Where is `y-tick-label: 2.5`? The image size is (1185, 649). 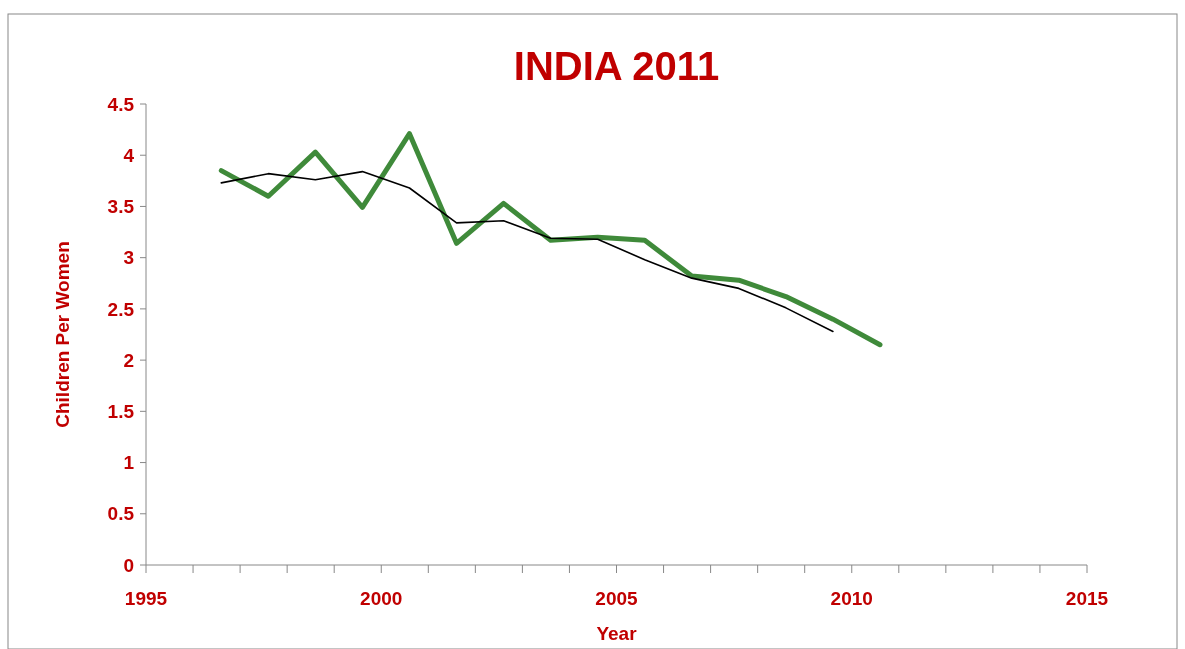
y-tick-label: 2.5 is located at coordinates (121, 309).